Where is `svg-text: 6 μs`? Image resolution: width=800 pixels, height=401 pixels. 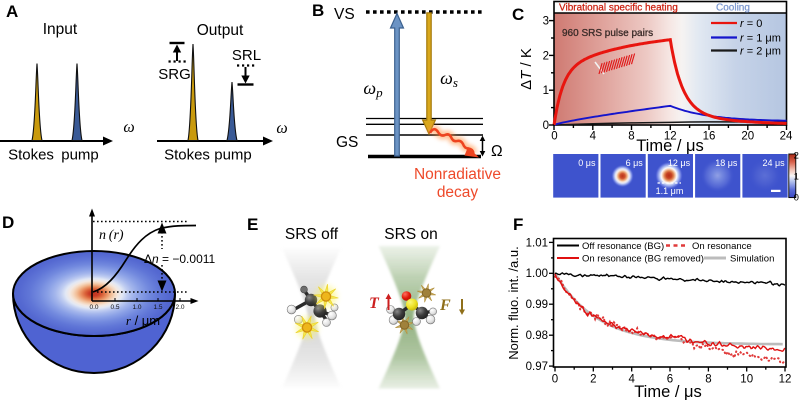 svg-text: 6 μs is located at coordinates (635, 163).